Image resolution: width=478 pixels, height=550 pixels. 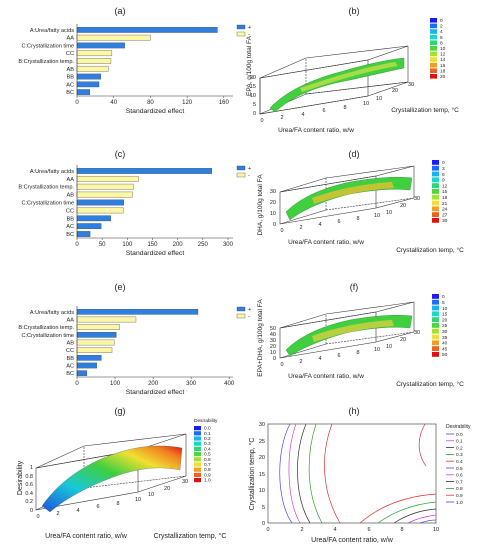 I want to click on y-tick-d-2: 30, so click(x=417, y=199).